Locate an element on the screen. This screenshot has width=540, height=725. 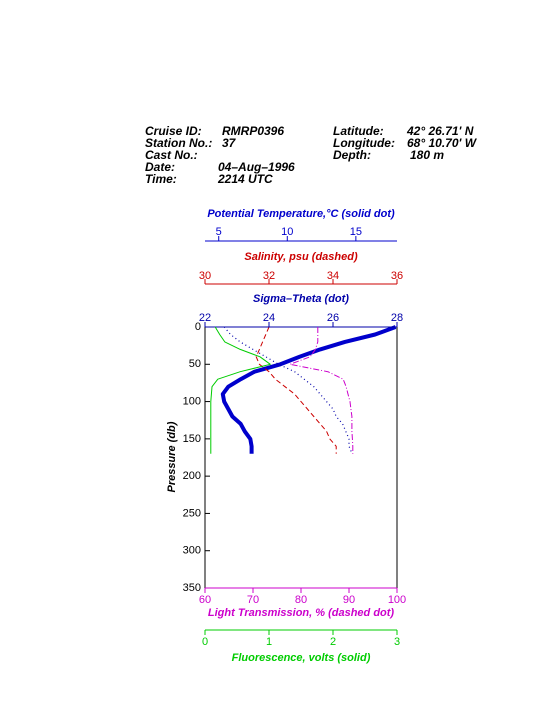
y-tick-label: 350 is located at coordinates (192, 588).